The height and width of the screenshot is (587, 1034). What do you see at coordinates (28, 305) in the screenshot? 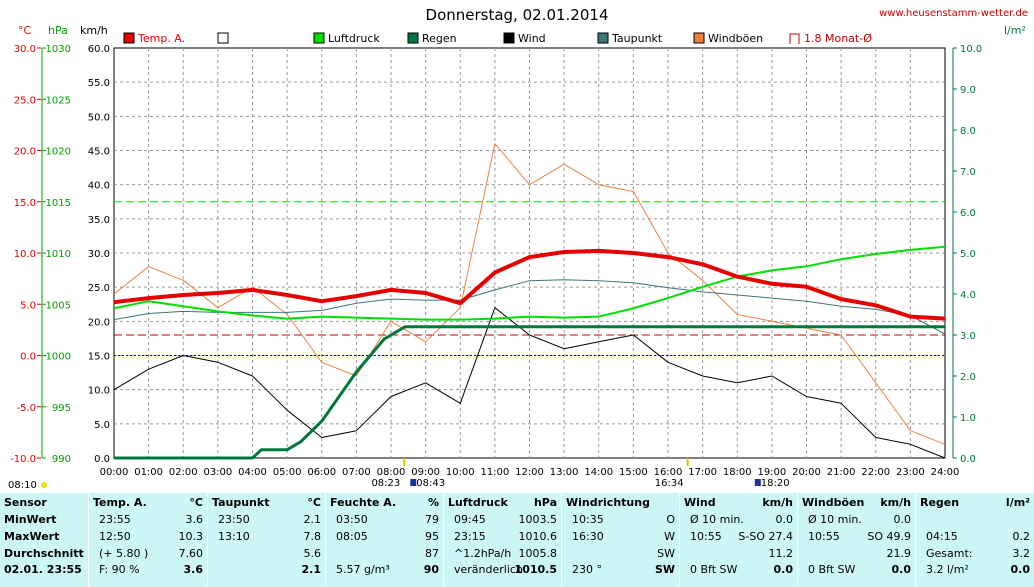
I see `temp-tick-label: 5.0` at bounding box center [28, 305].